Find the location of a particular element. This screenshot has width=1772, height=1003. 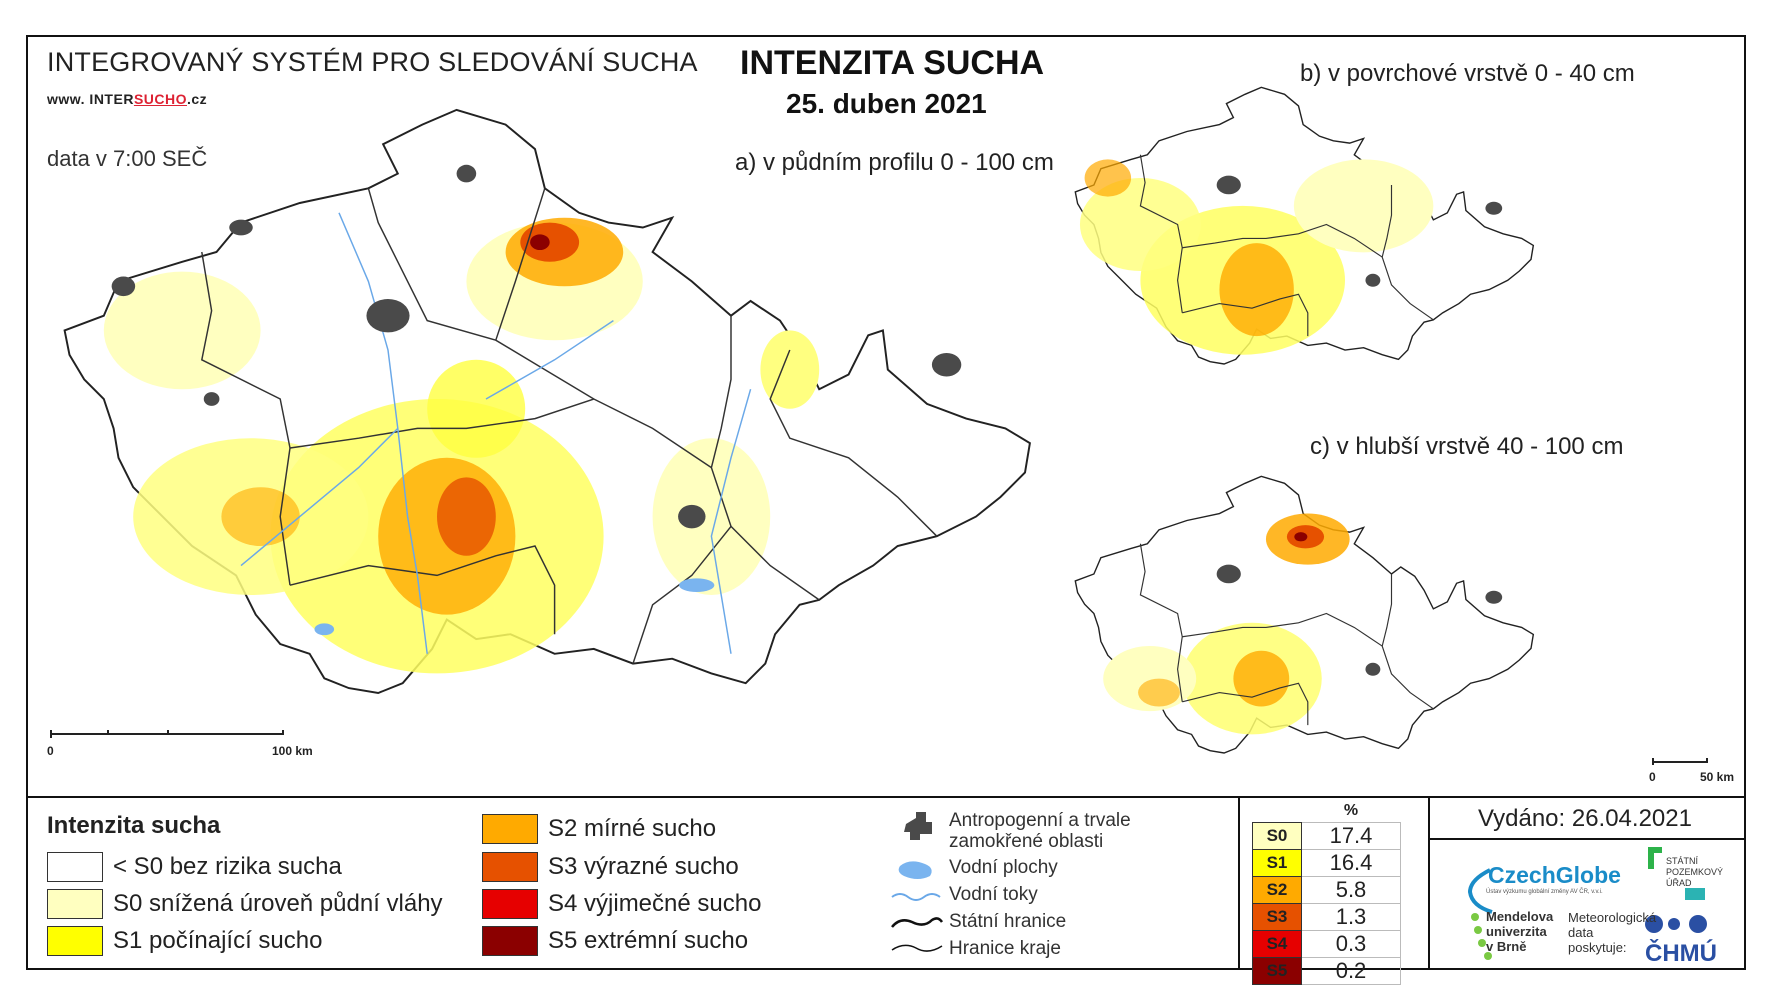

czechglobe-logo-mark is located at coordinates (1480, 891).